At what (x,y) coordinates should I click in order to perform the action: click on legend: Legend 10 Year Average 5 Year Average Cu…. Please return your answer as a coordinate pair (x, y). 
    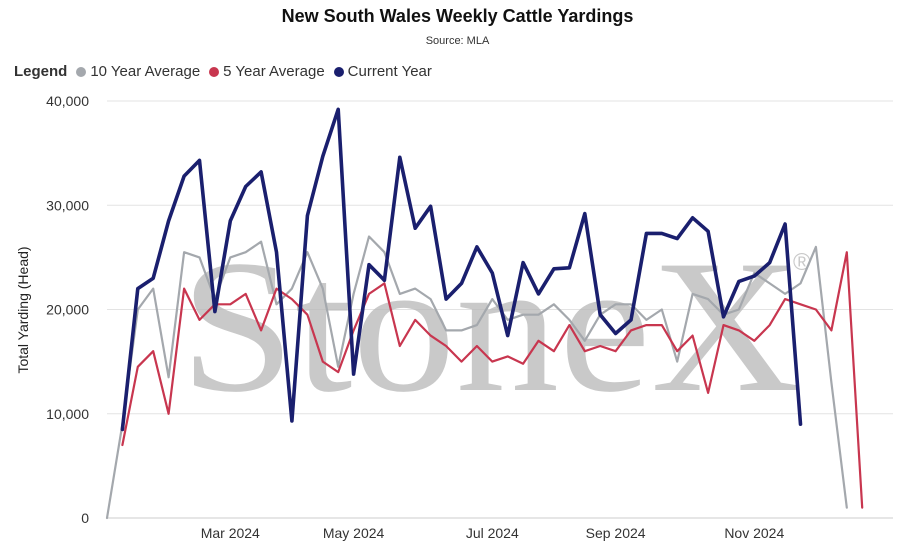
    Looking at the image, I should click on (227, 71).